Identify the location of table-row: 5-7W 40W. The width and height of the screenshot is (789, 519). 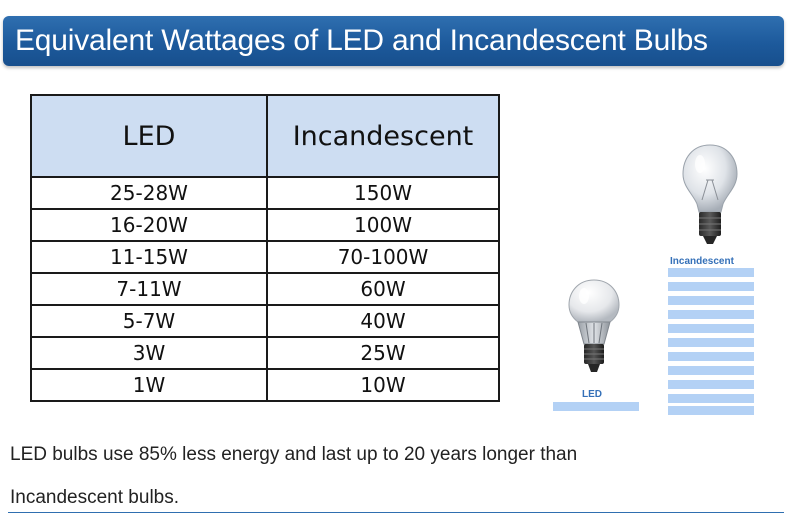
(265, 321).